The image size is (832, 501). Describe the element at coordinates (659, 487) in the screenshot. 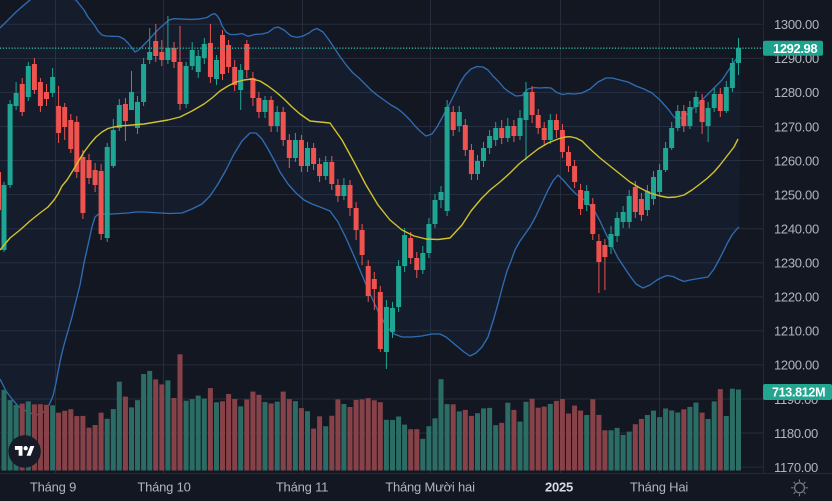

I see `svg-text: Tháng Hai` at that location.